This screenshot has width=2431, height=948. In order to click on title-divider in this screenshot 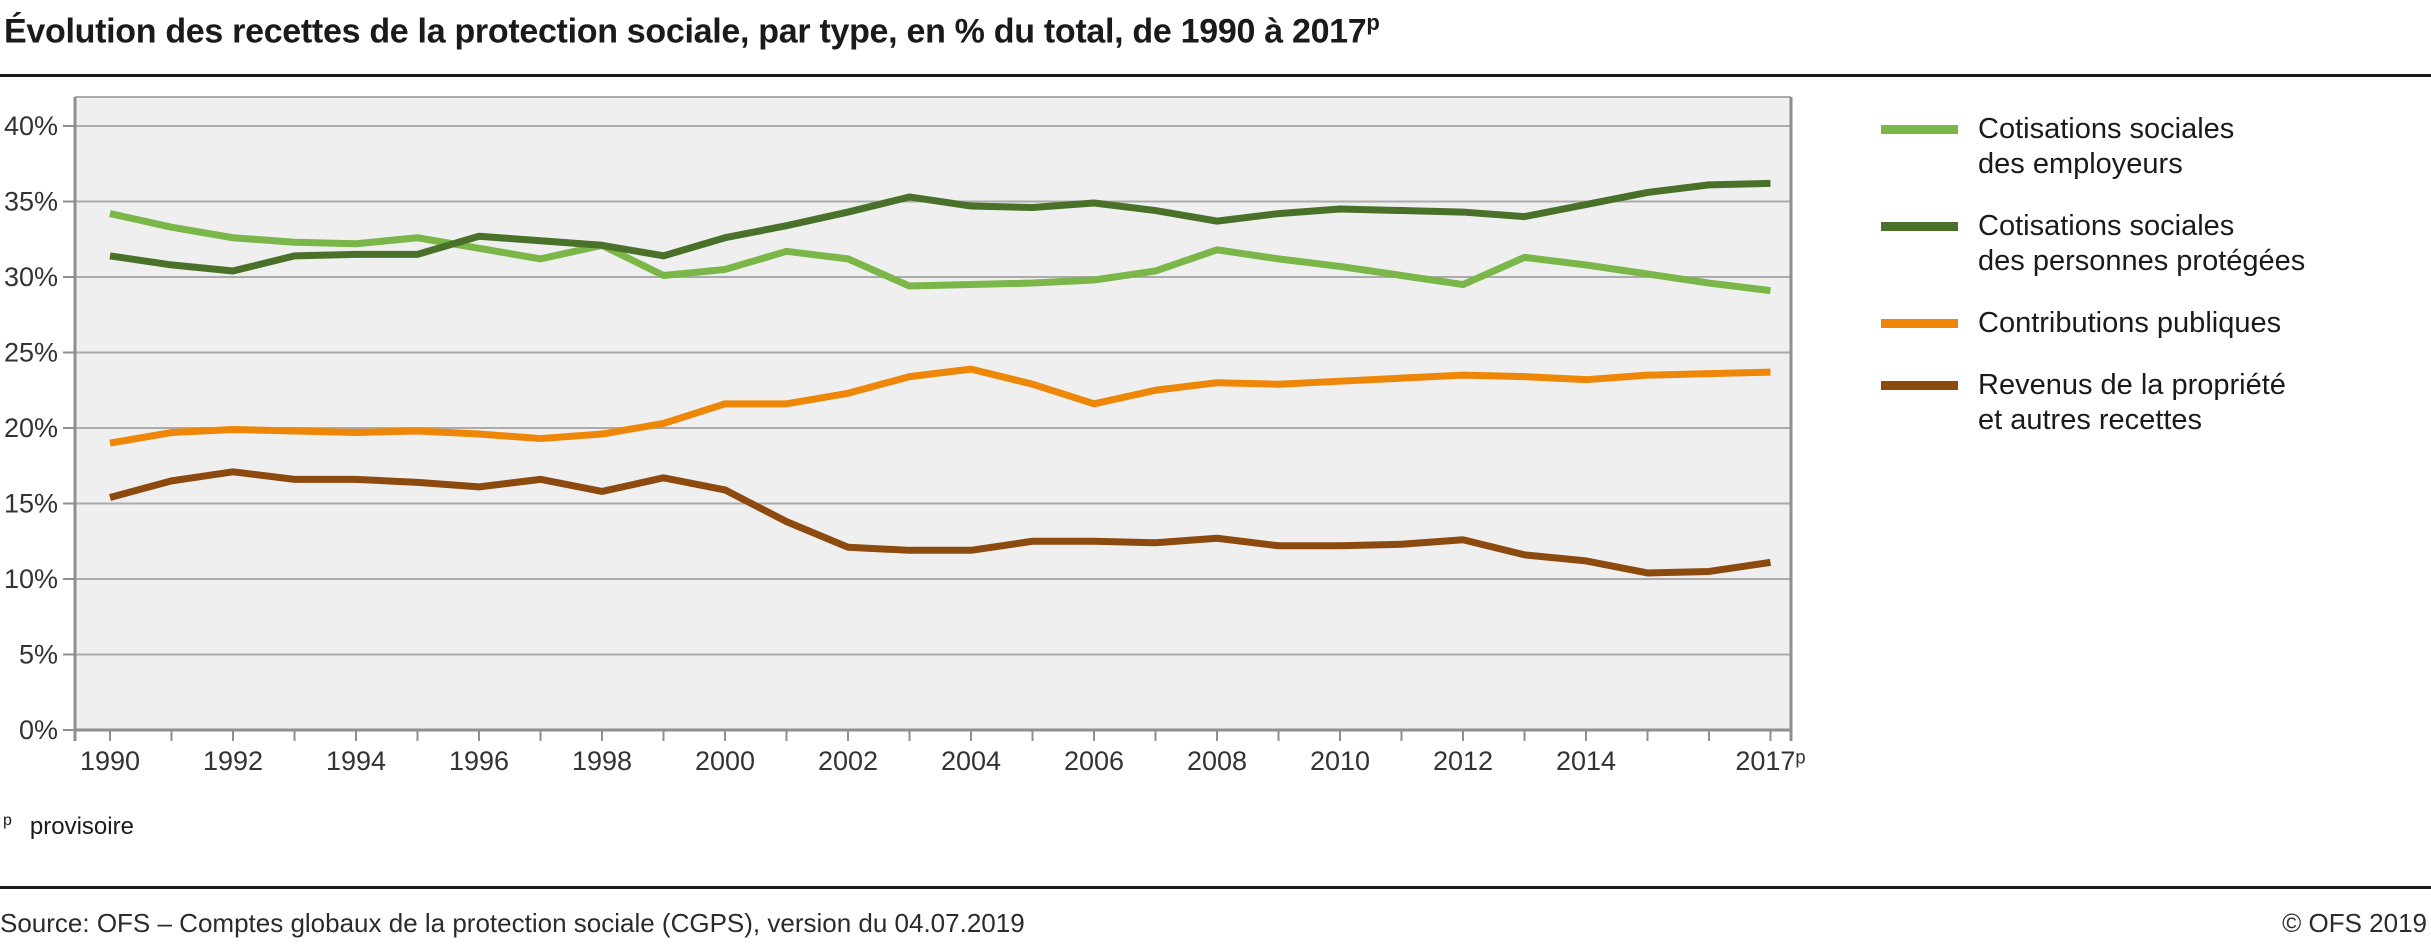, I will do `click(1215, 75)`.